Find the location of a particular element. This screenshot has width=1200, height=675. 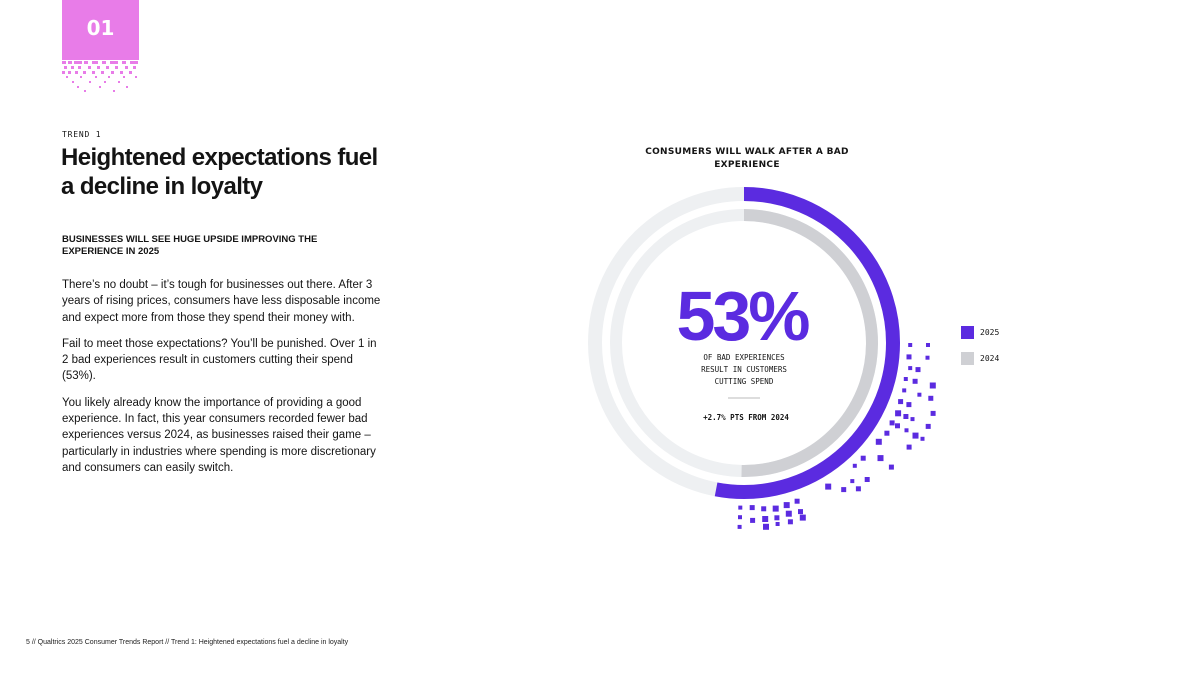

center-label-line: CUTTING SPEND is located at coordinates (744, 381).